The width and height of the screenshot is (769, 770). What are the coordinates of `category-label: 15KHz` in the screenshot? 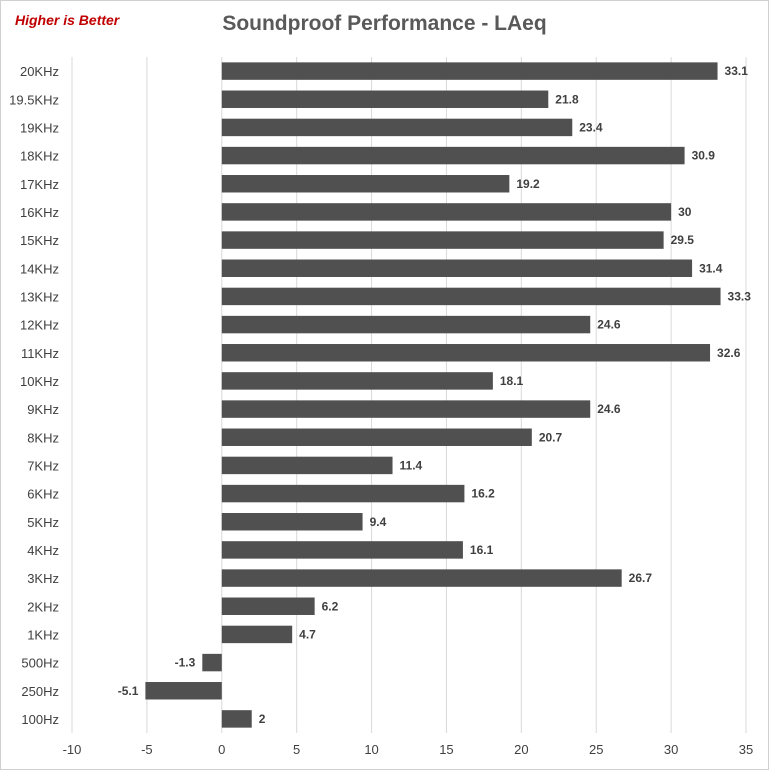 It's located at (39, 240).